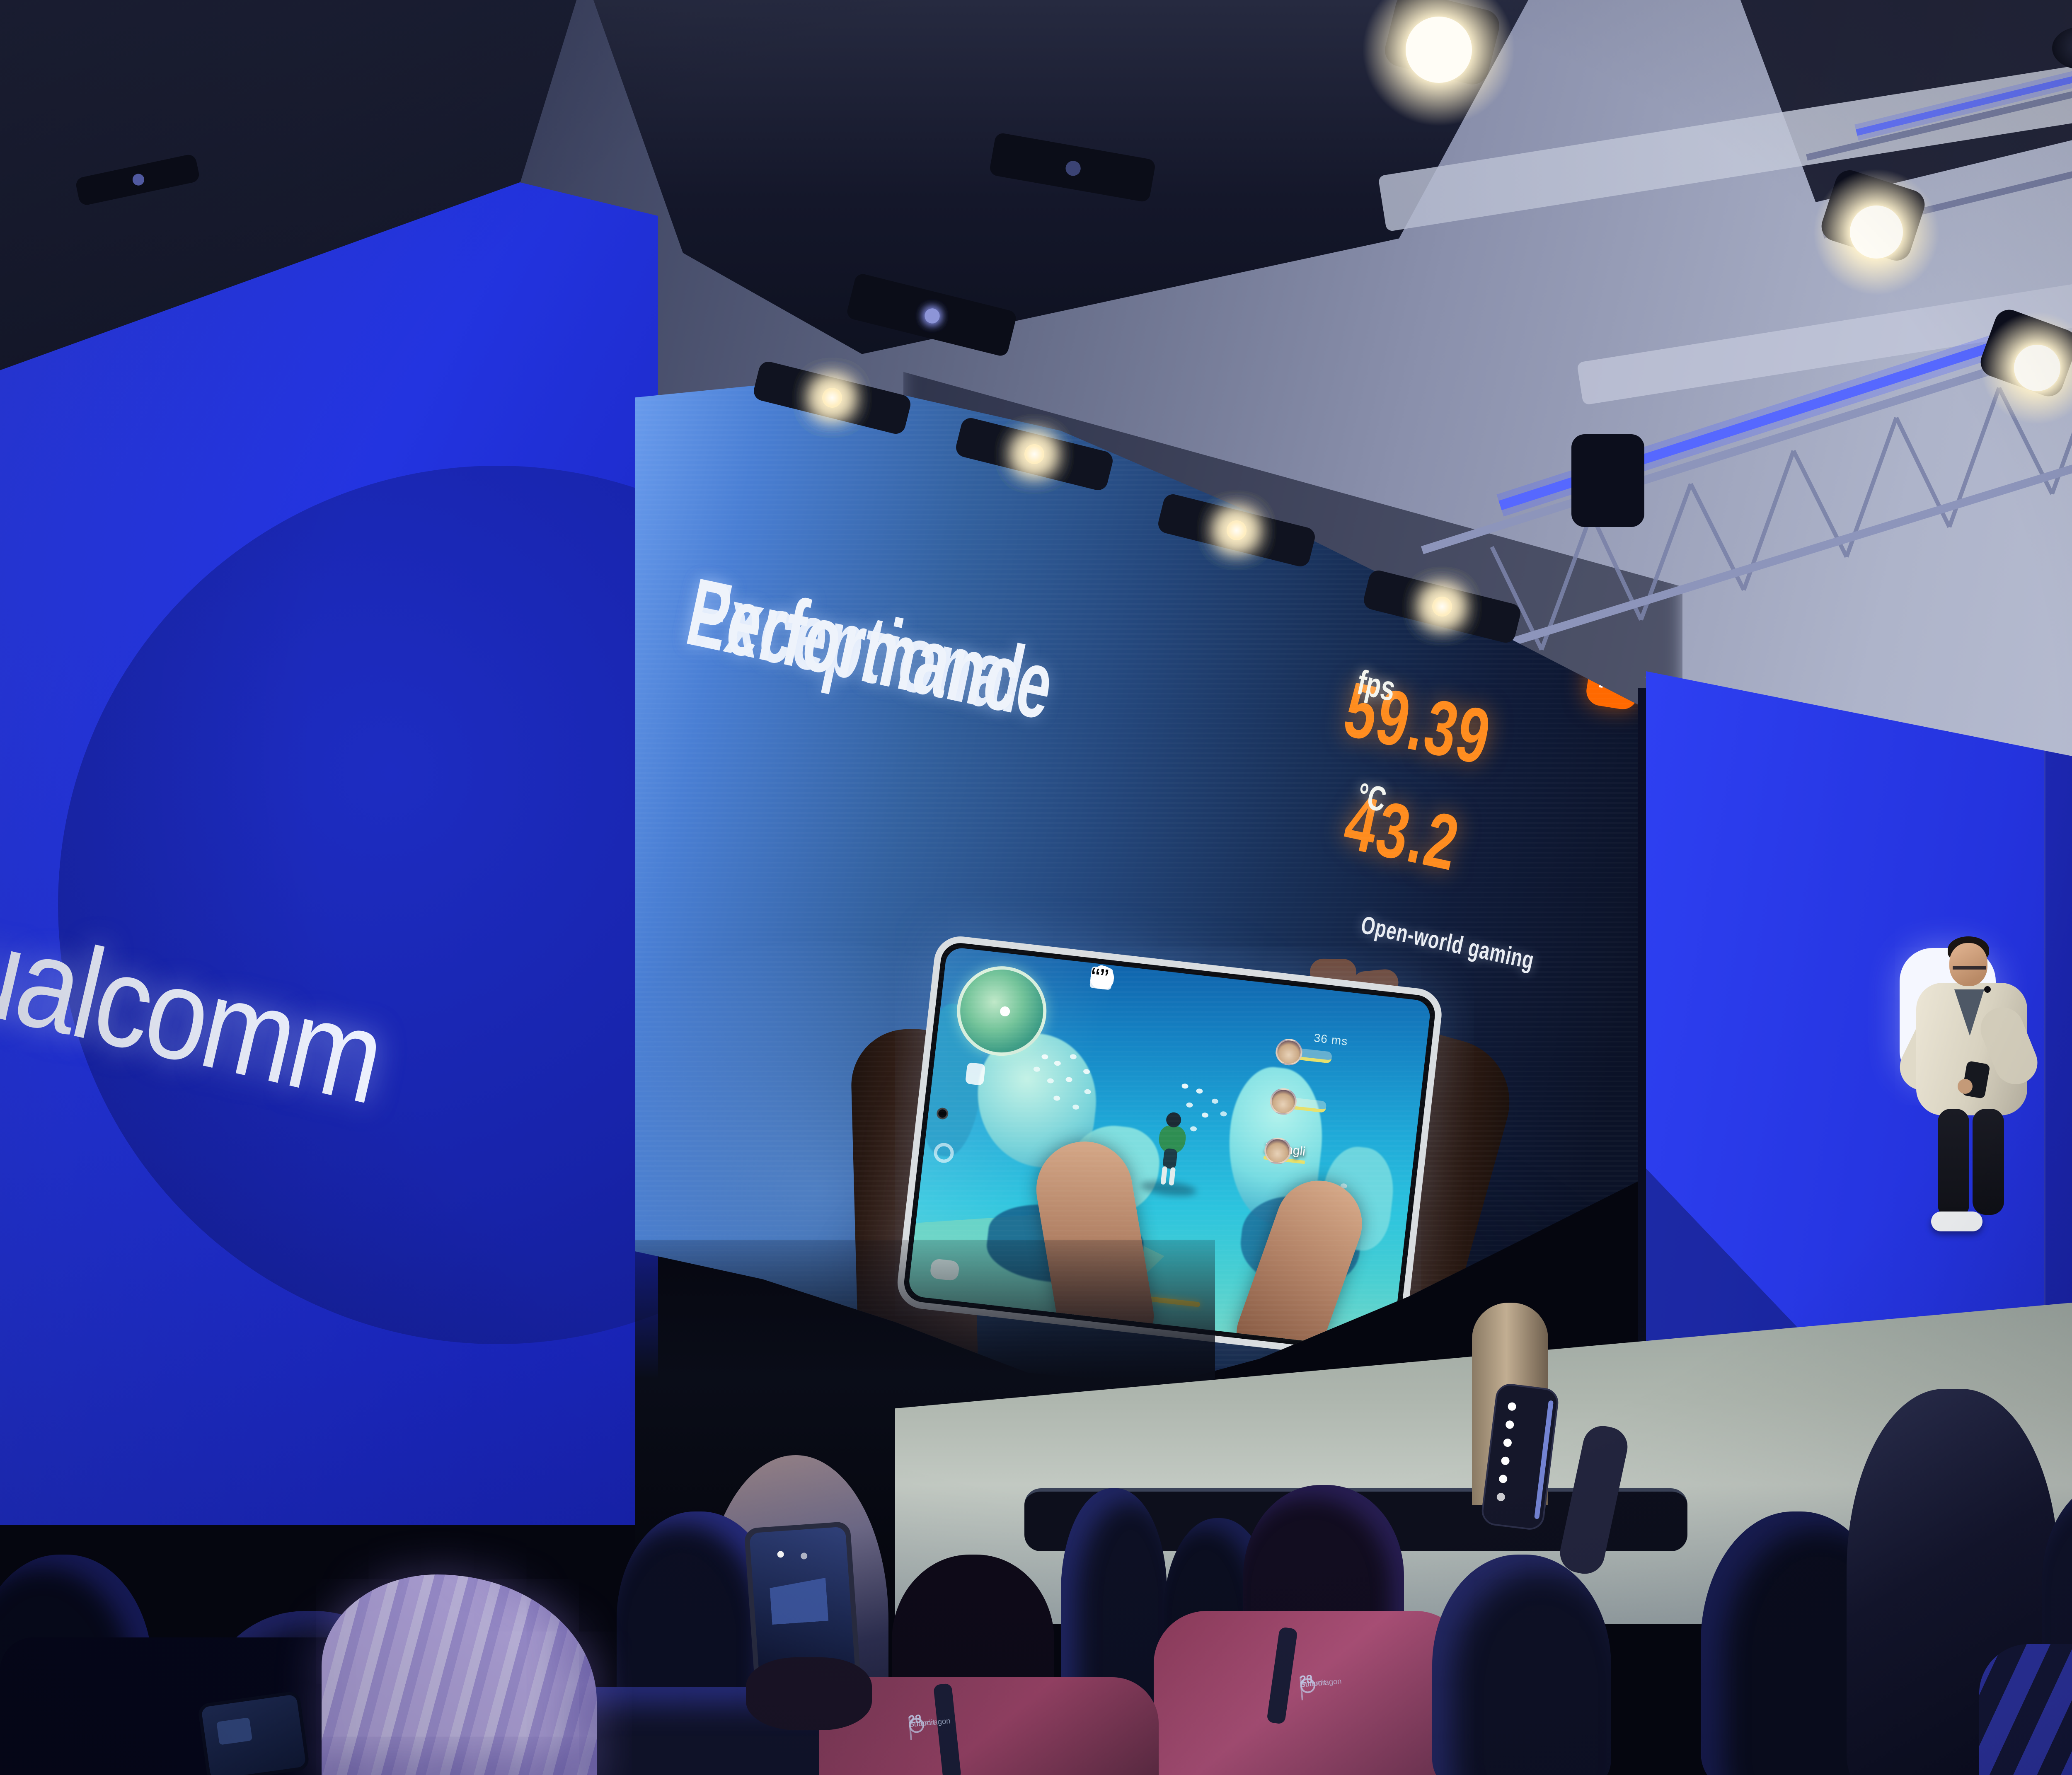 The height and width of the screenshot is (1775, 2072). What do you see at coordinates (2025, 1709) in the screenshot?
I see `audience-striped-shirt` at bounding box center [2025, 1709].